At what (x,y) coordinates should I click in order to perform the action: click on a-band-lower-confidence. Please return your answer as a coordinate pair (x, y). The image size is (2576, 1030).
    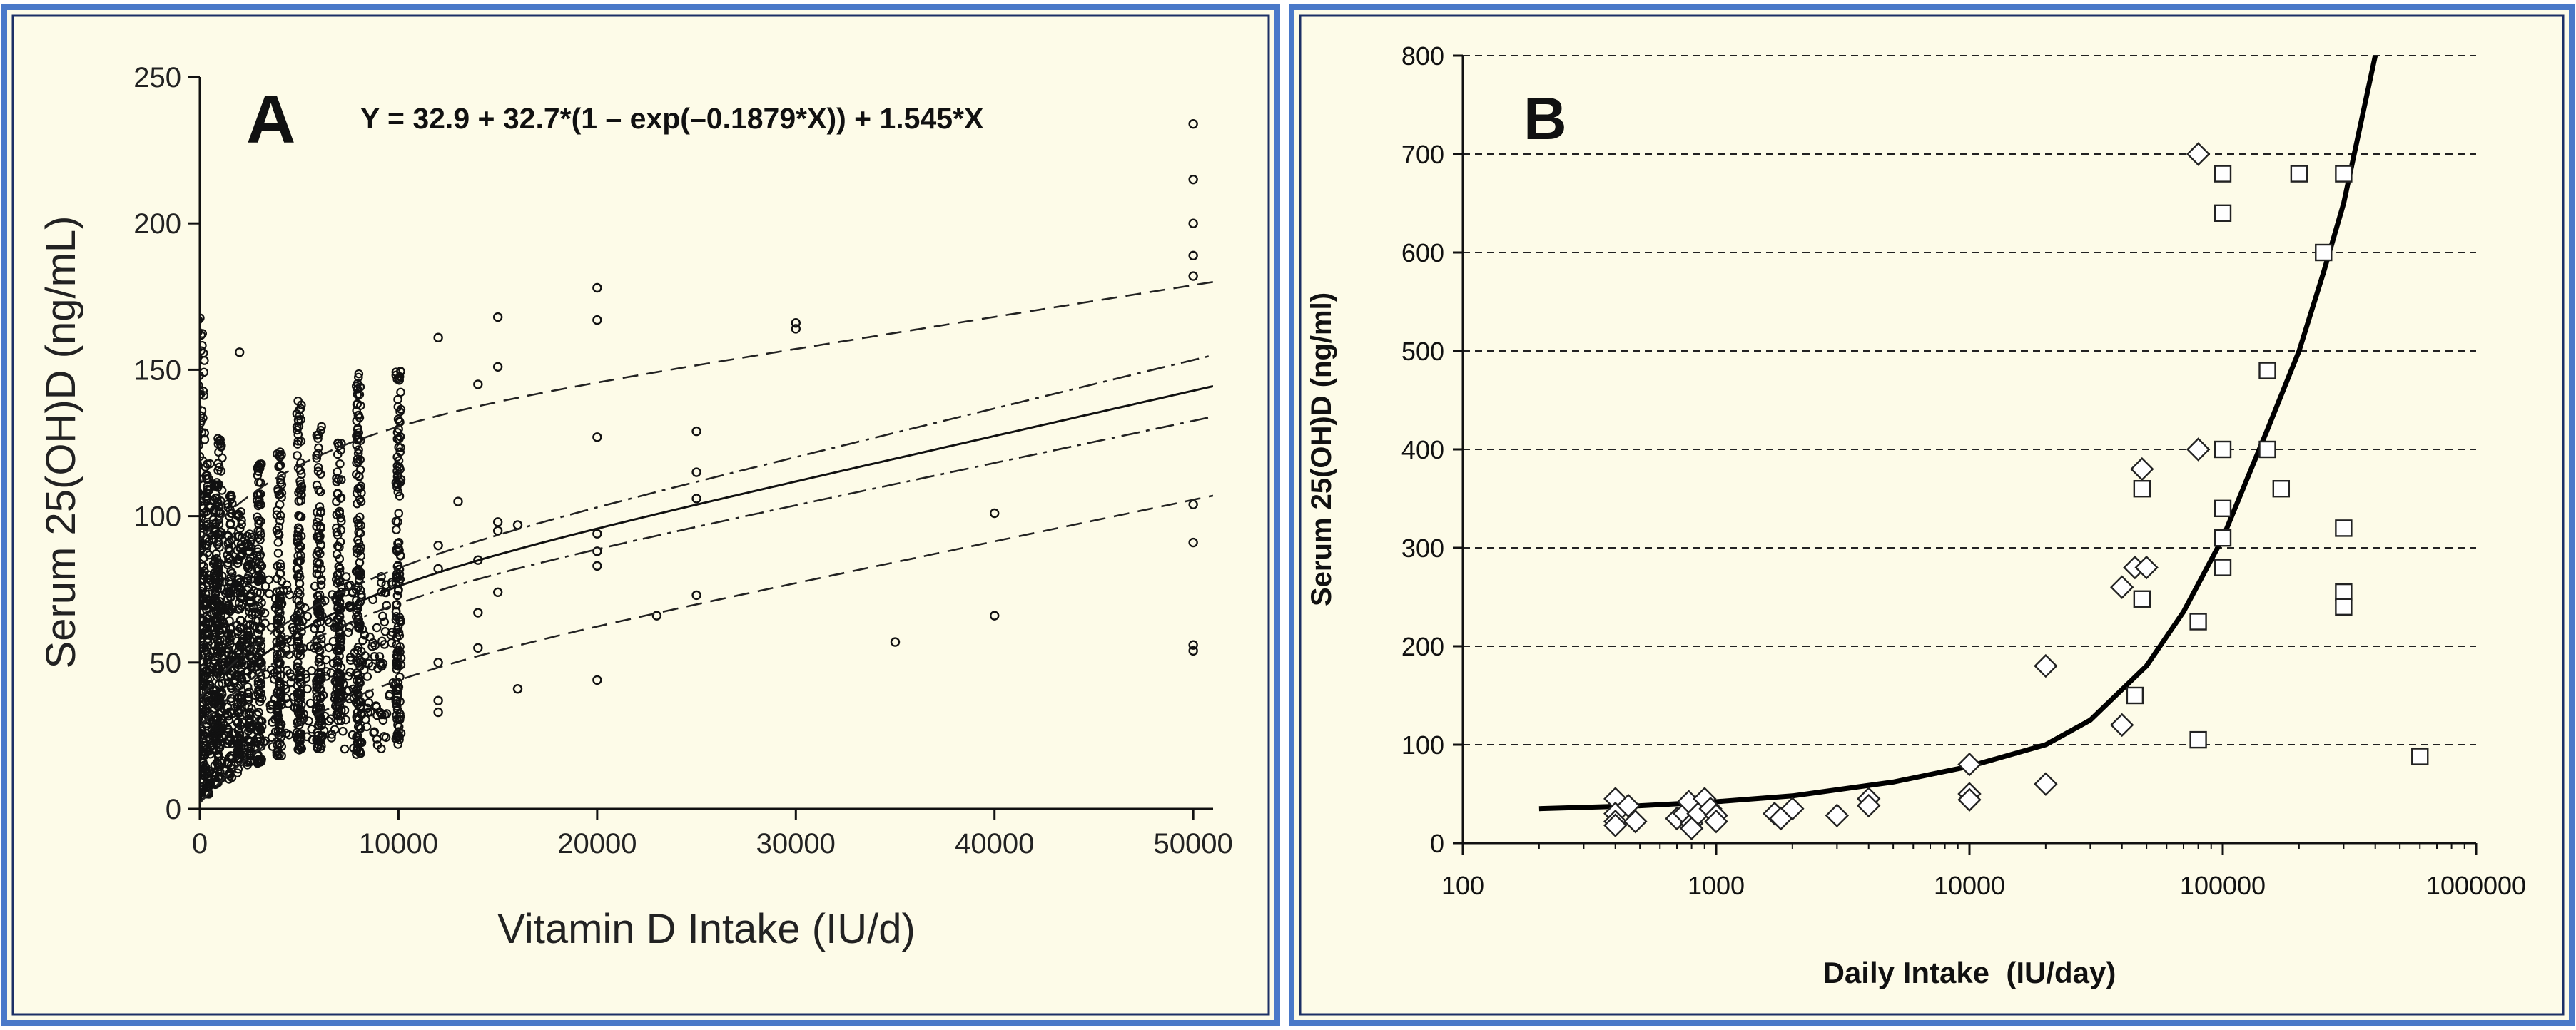
    Looking at the image, I should click on (706, 571).